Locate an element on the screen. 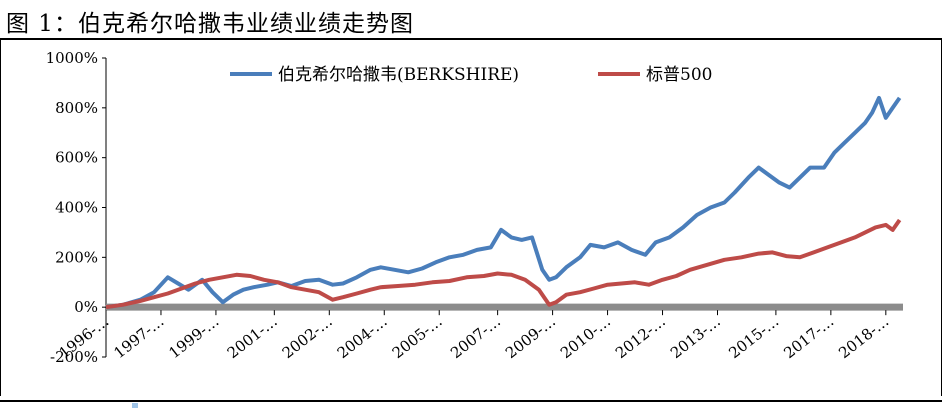 This screenshot has height=408, width=942. y-tick-label: 800% is located at coordinates (76, 108).